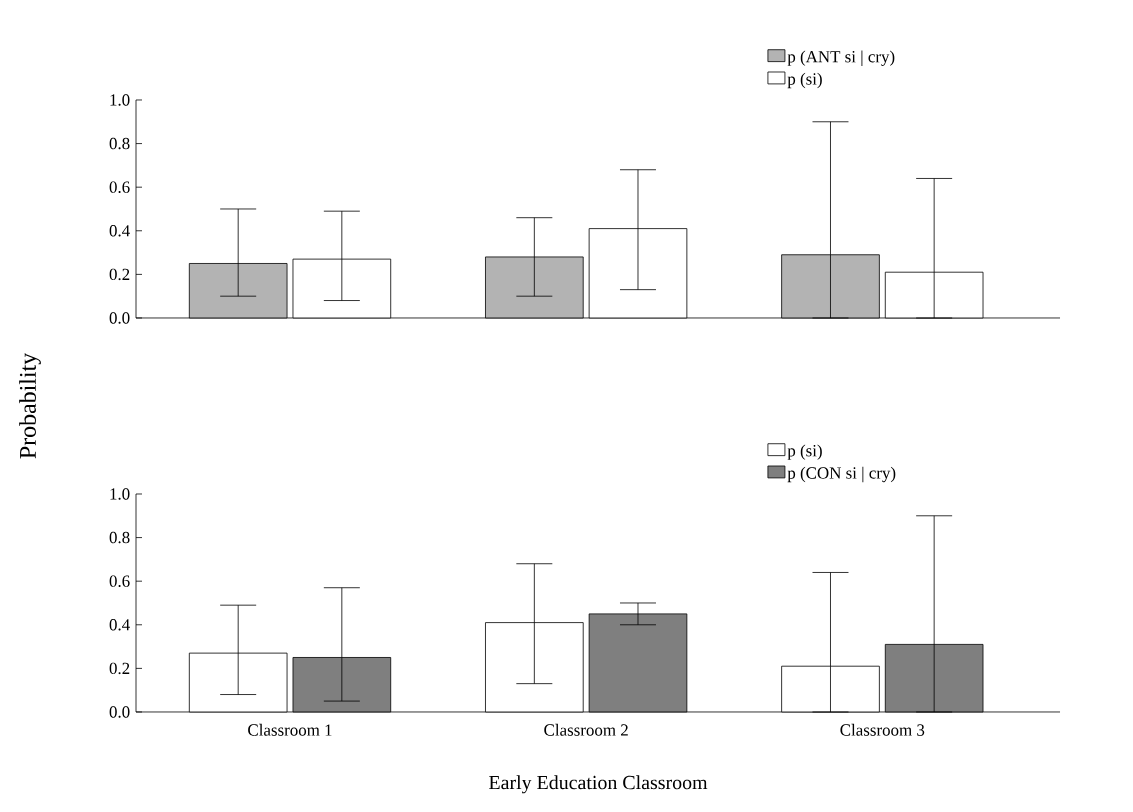 The image size is (1133, 812). Describe the element at coordinates (841, 58) in the screenshot. I see `legend-label: p (ANT si | cry)` at that location.